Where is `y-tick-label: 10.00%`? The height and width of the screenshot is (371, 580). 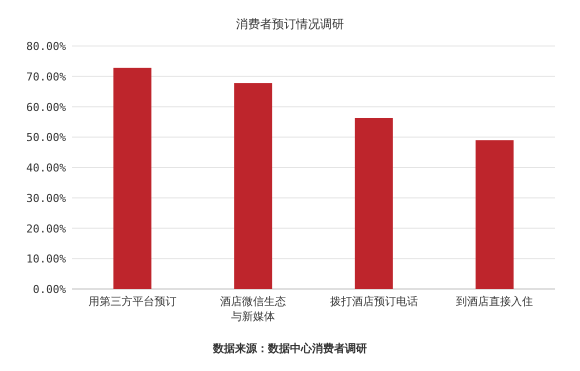
y-tick-label: 10.00% is located at coordinates (46, 259).